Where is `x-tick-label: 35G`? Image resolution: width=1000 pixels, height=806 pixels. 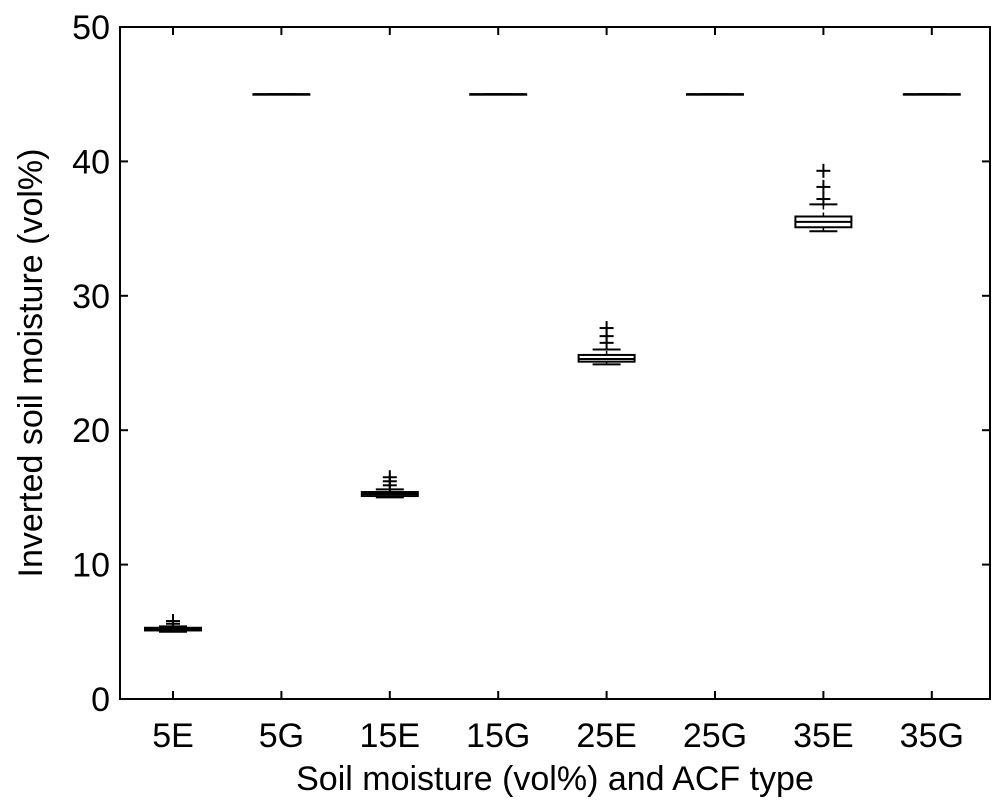 x-tick-label: 35G is located at coordinates (932, 736).